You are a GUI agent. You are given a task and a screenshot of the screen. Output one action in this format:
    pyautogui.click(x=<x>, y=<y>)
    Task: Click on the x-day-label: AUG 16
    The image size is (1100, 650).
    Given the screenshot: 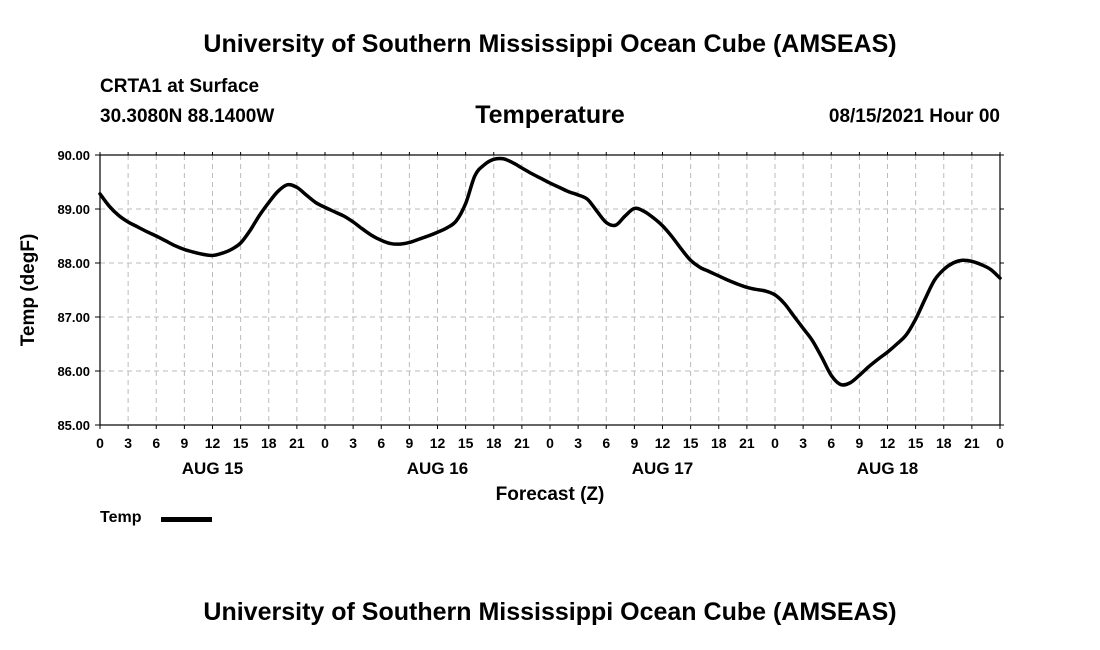 What is the action you would take?
    pyautogui.click(x=437, y=468)
    